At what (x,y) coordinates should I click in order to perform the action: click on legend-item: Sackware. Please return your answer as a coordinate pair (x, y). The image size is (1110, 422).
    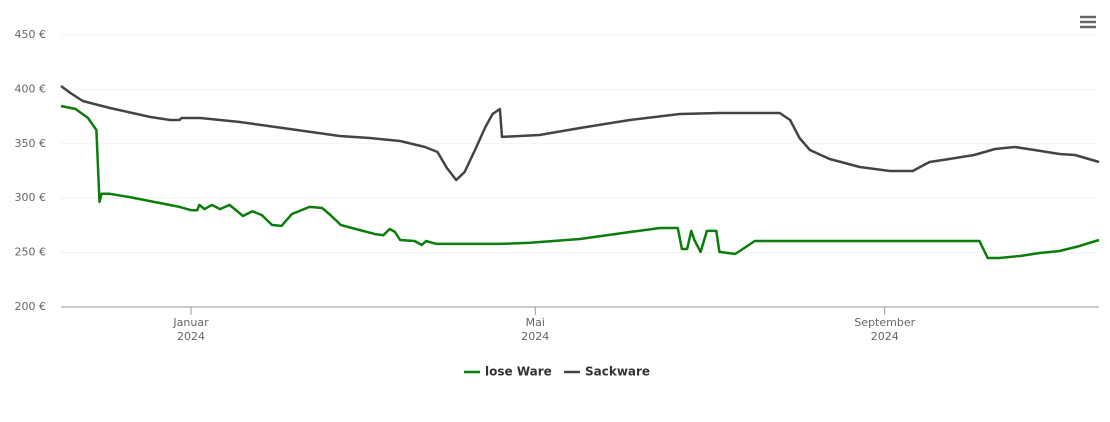
    Looking at the image, I should click on (607, 372).